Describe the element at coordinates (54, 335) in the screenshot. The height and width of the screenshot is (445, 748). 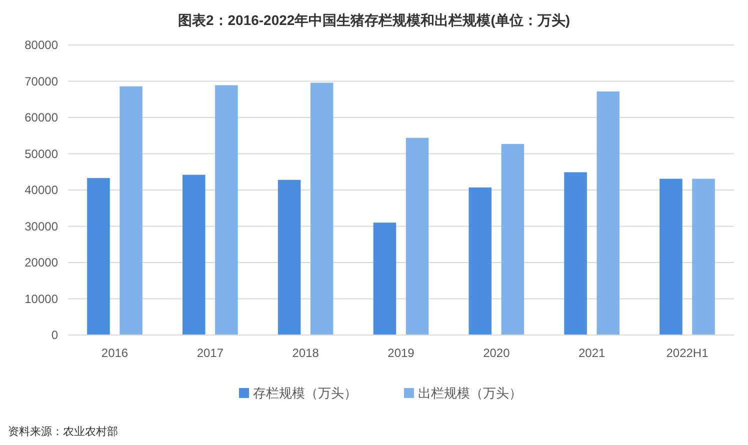
I see `y-tick-label: 0` at that location.